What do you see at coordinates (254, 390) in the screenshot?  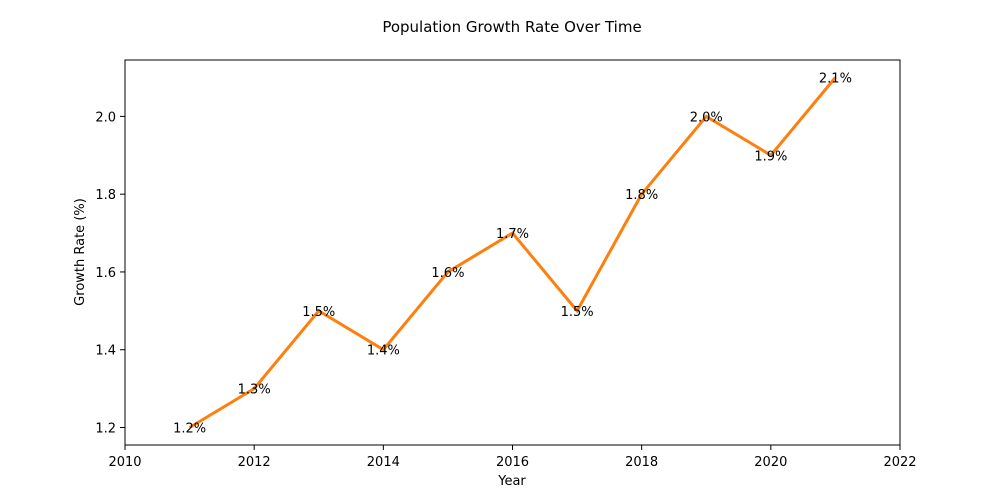 I see `data-label: 1.3%` at bounding box center [254, 390].